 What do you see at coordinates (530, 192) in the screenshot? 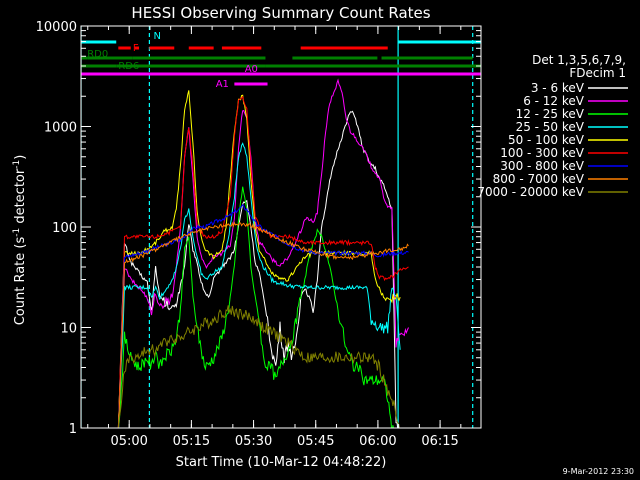
I see `legend-label-8: 7000 - 20000 keV` at bounding box center [530, 192].